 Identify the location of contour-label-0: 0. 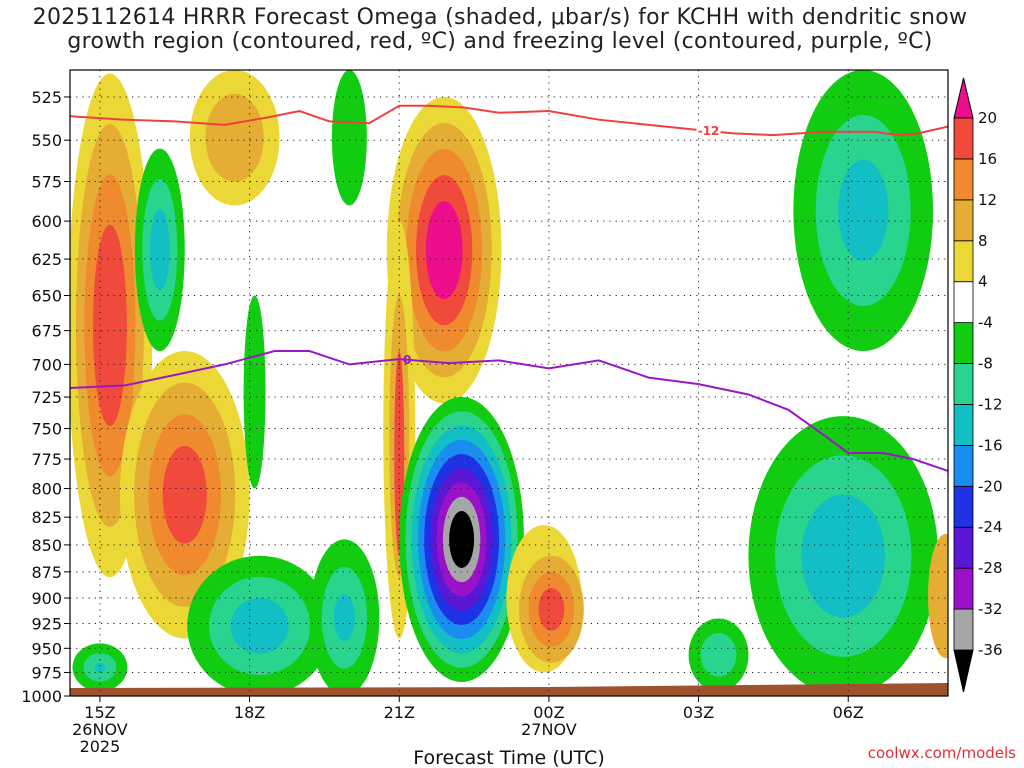
(407, 360).